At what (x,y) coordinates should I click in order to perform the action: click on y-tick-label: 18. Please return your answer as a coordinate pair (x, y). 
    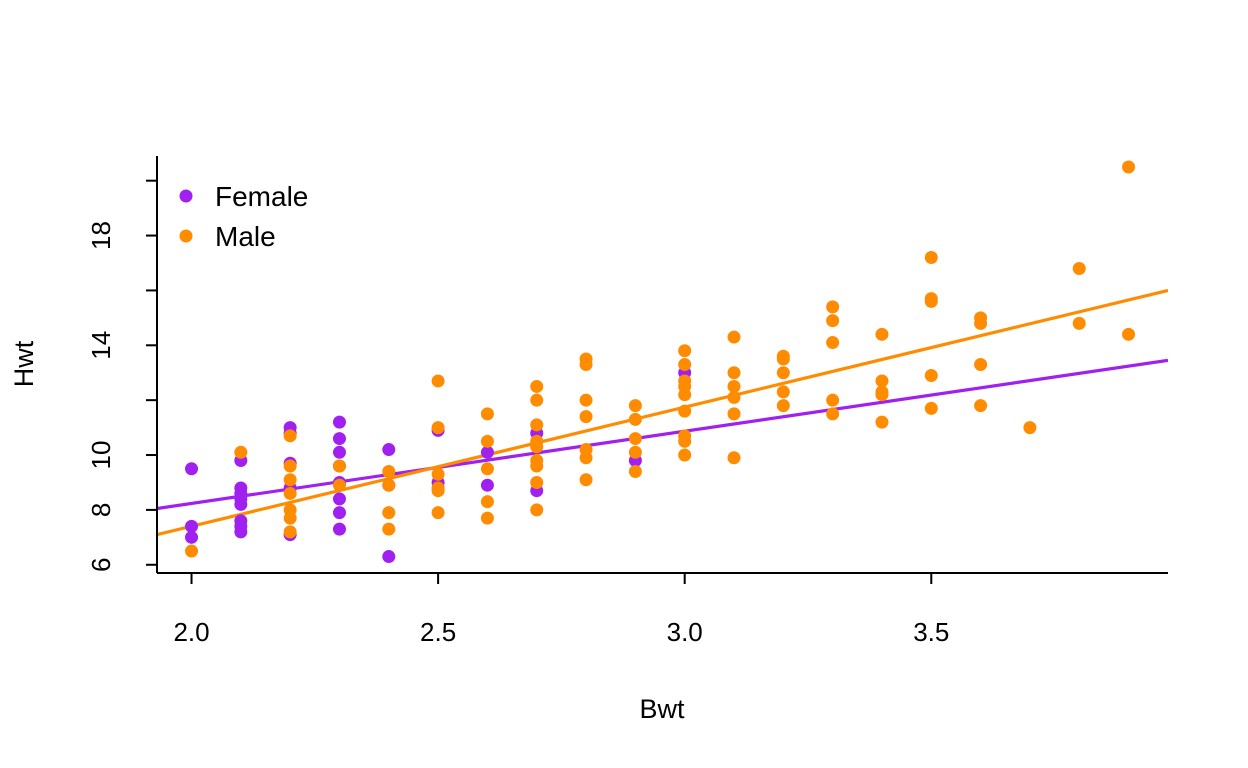
    Looking at the image, I should click on (101, 235).